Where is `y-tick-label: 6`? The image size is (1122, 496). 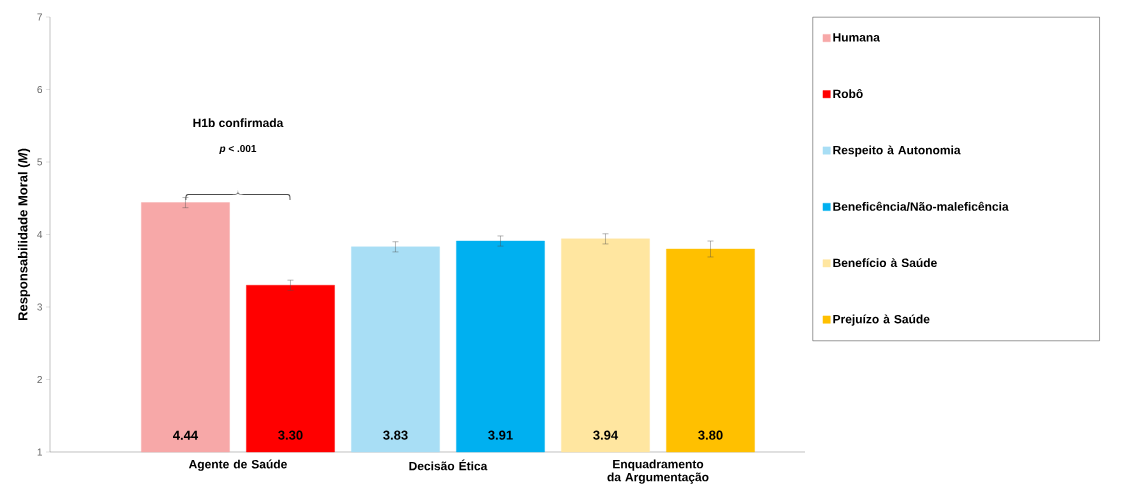 y-tick-label: 6 is located at coordinates (40, 89).